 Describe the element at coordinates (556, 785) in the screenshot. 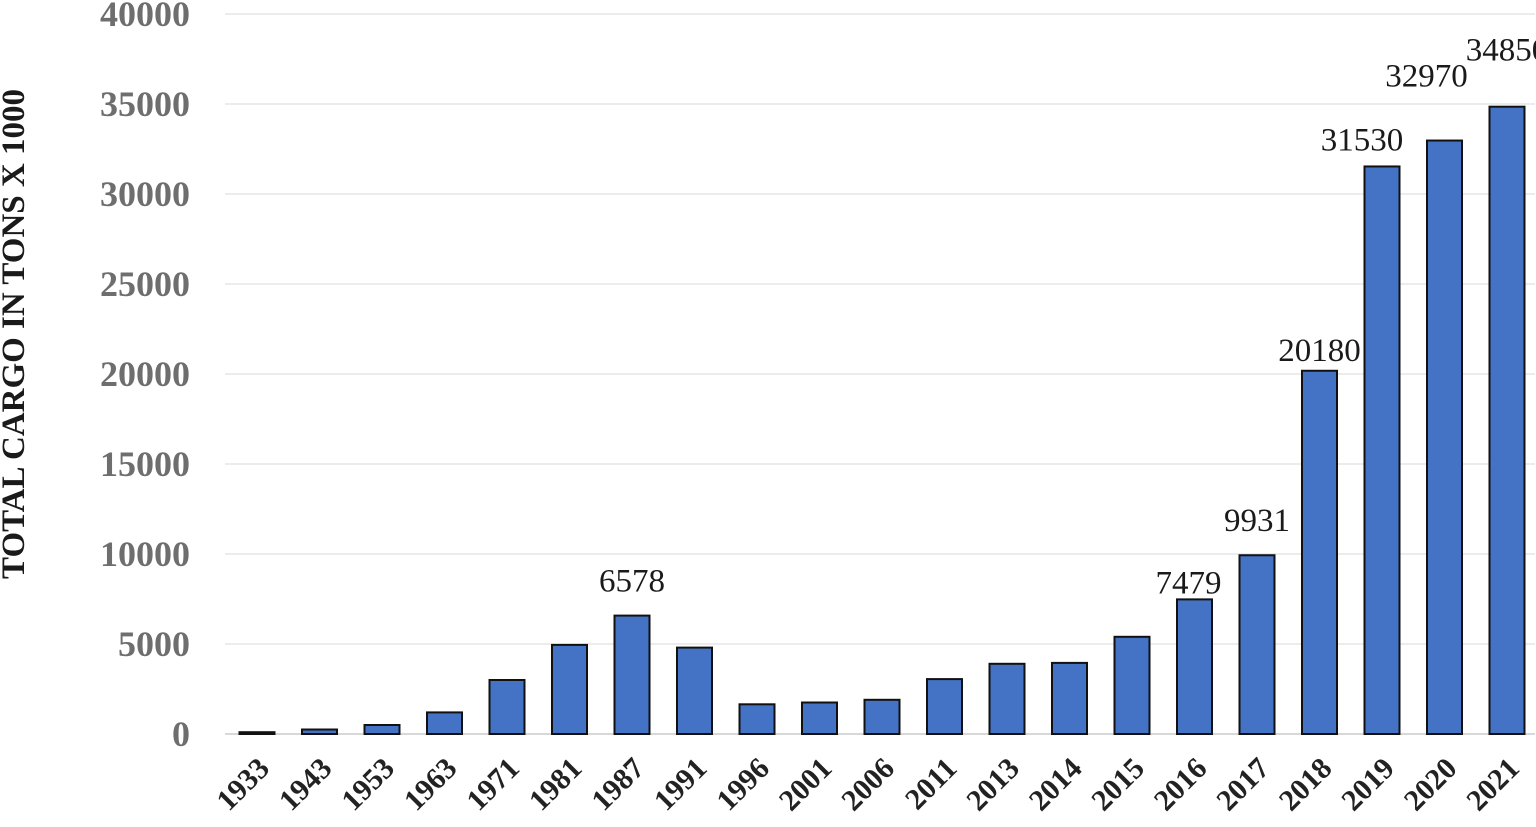

I see `x-tick-label-1981: 1981` at that location.